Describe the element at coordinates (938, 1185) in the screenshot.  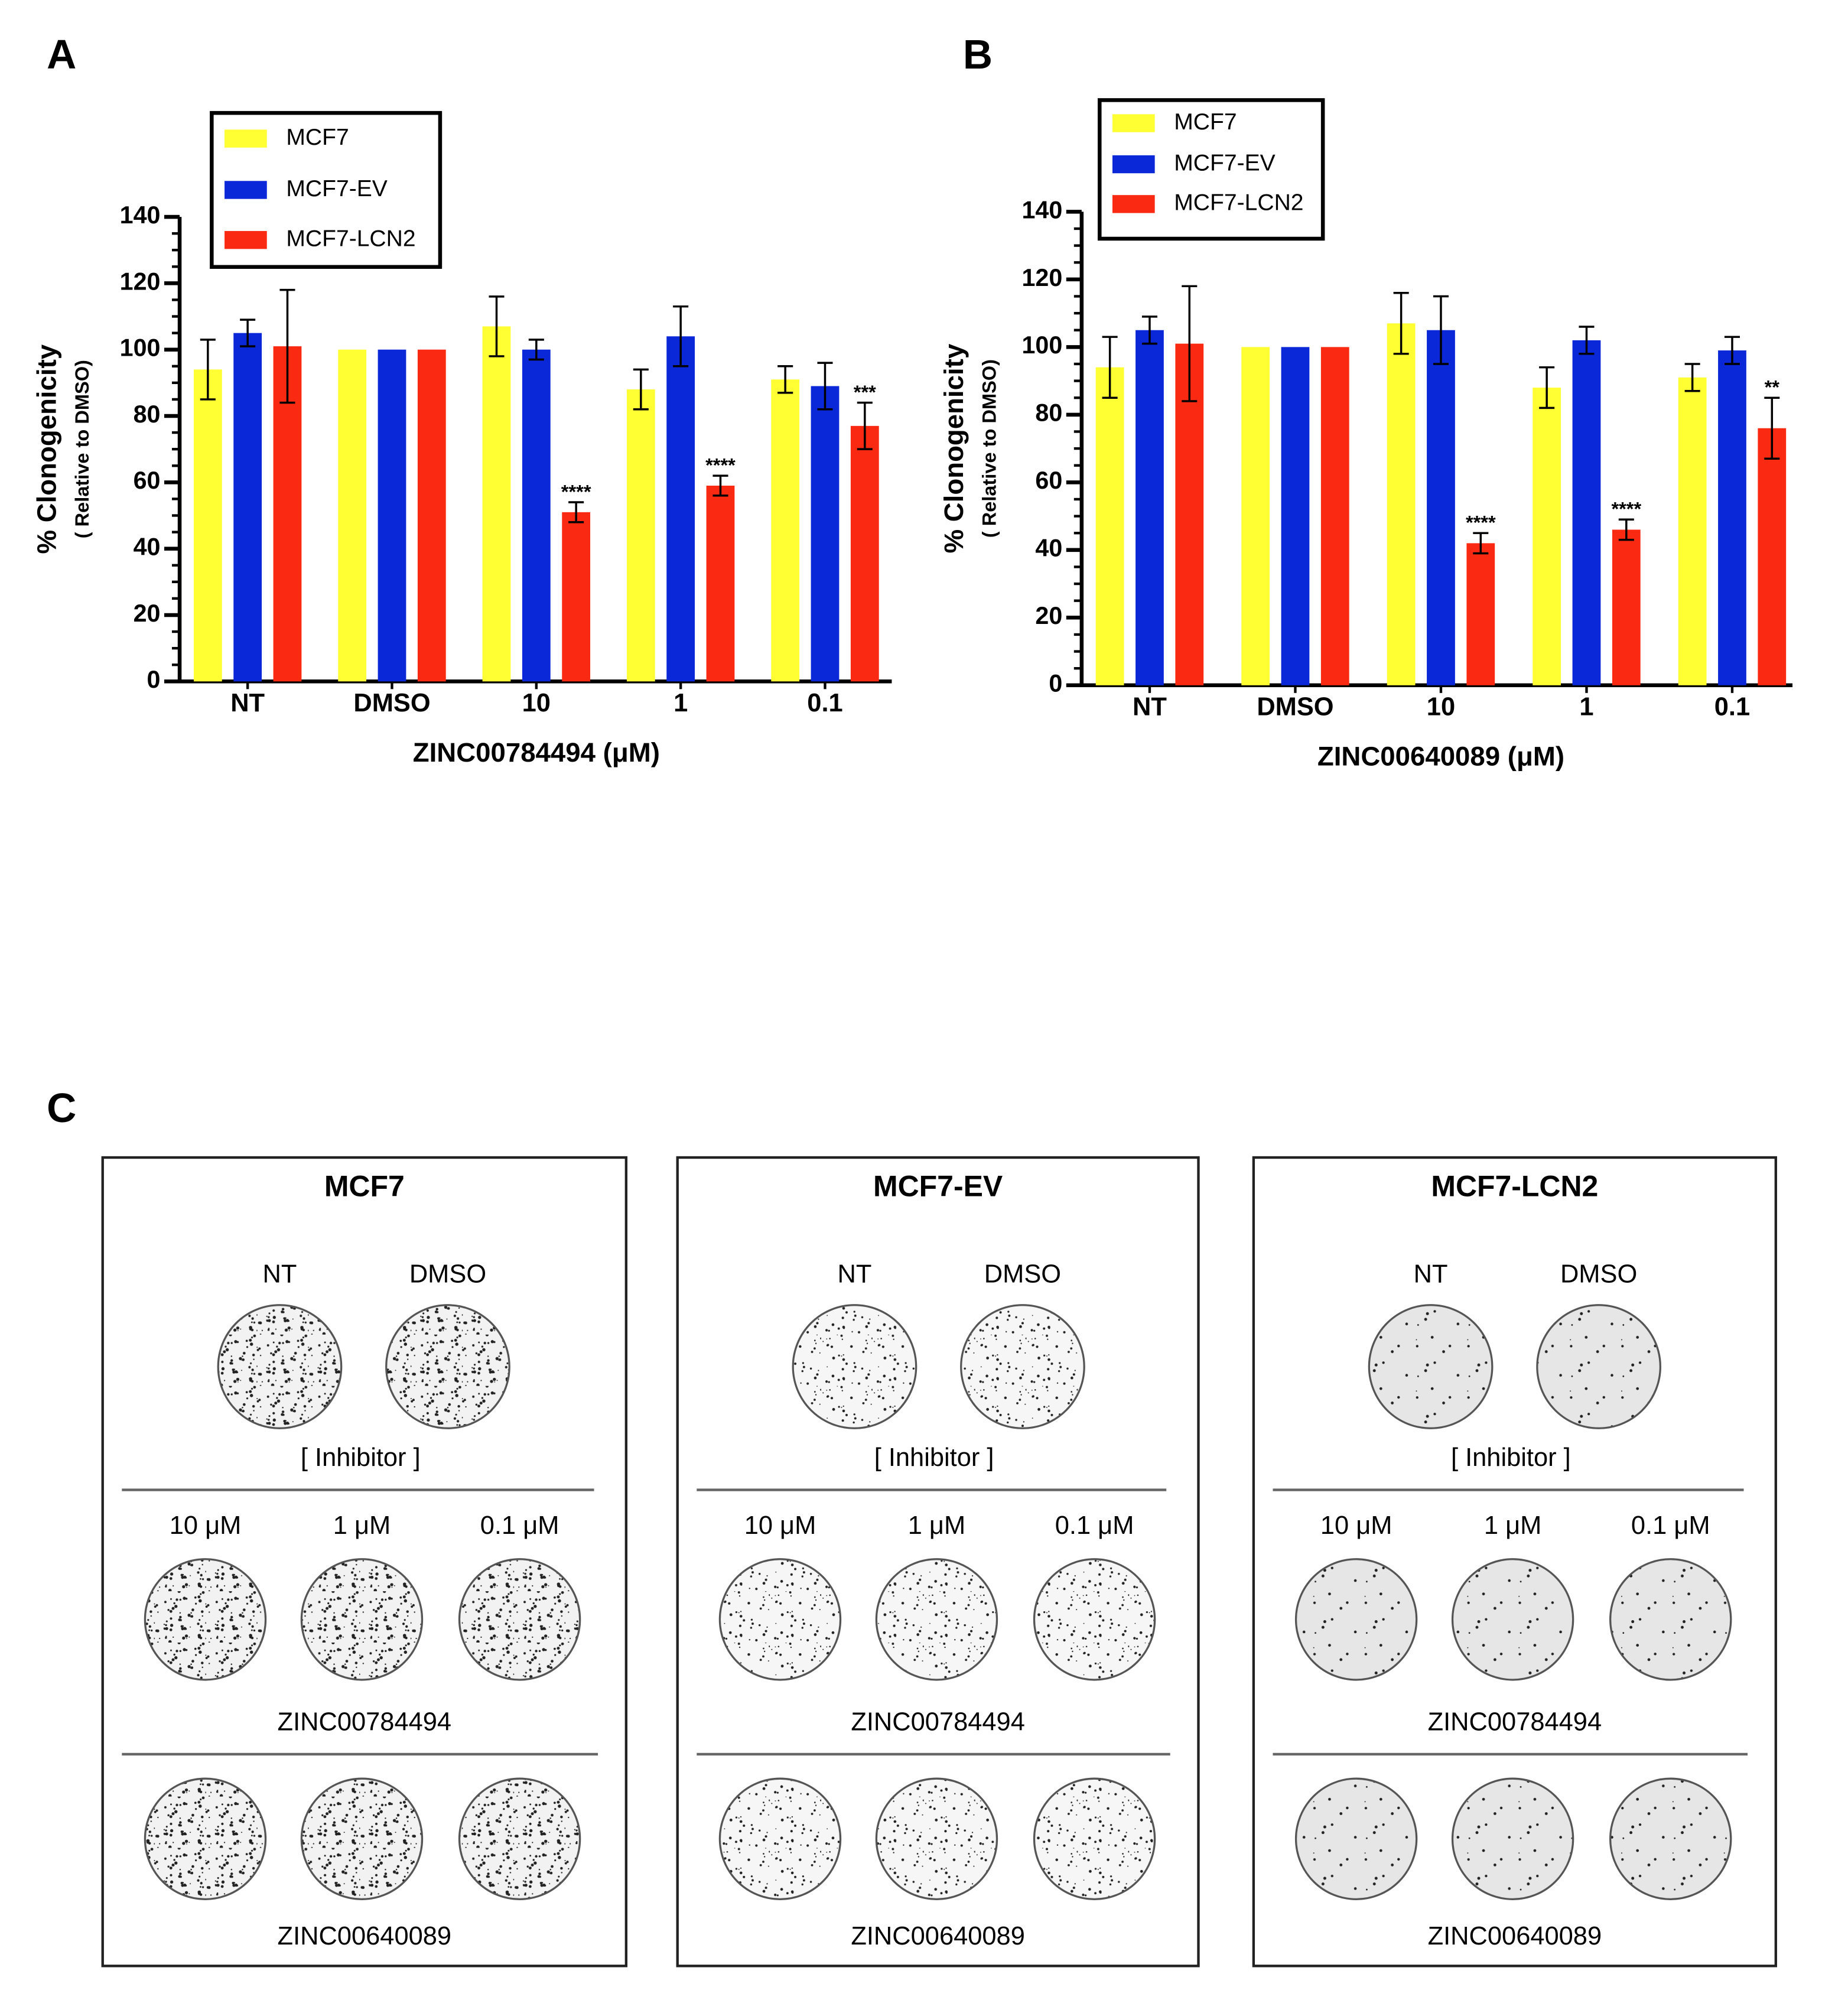
I see `group-title: MCF7-EV` at that location.